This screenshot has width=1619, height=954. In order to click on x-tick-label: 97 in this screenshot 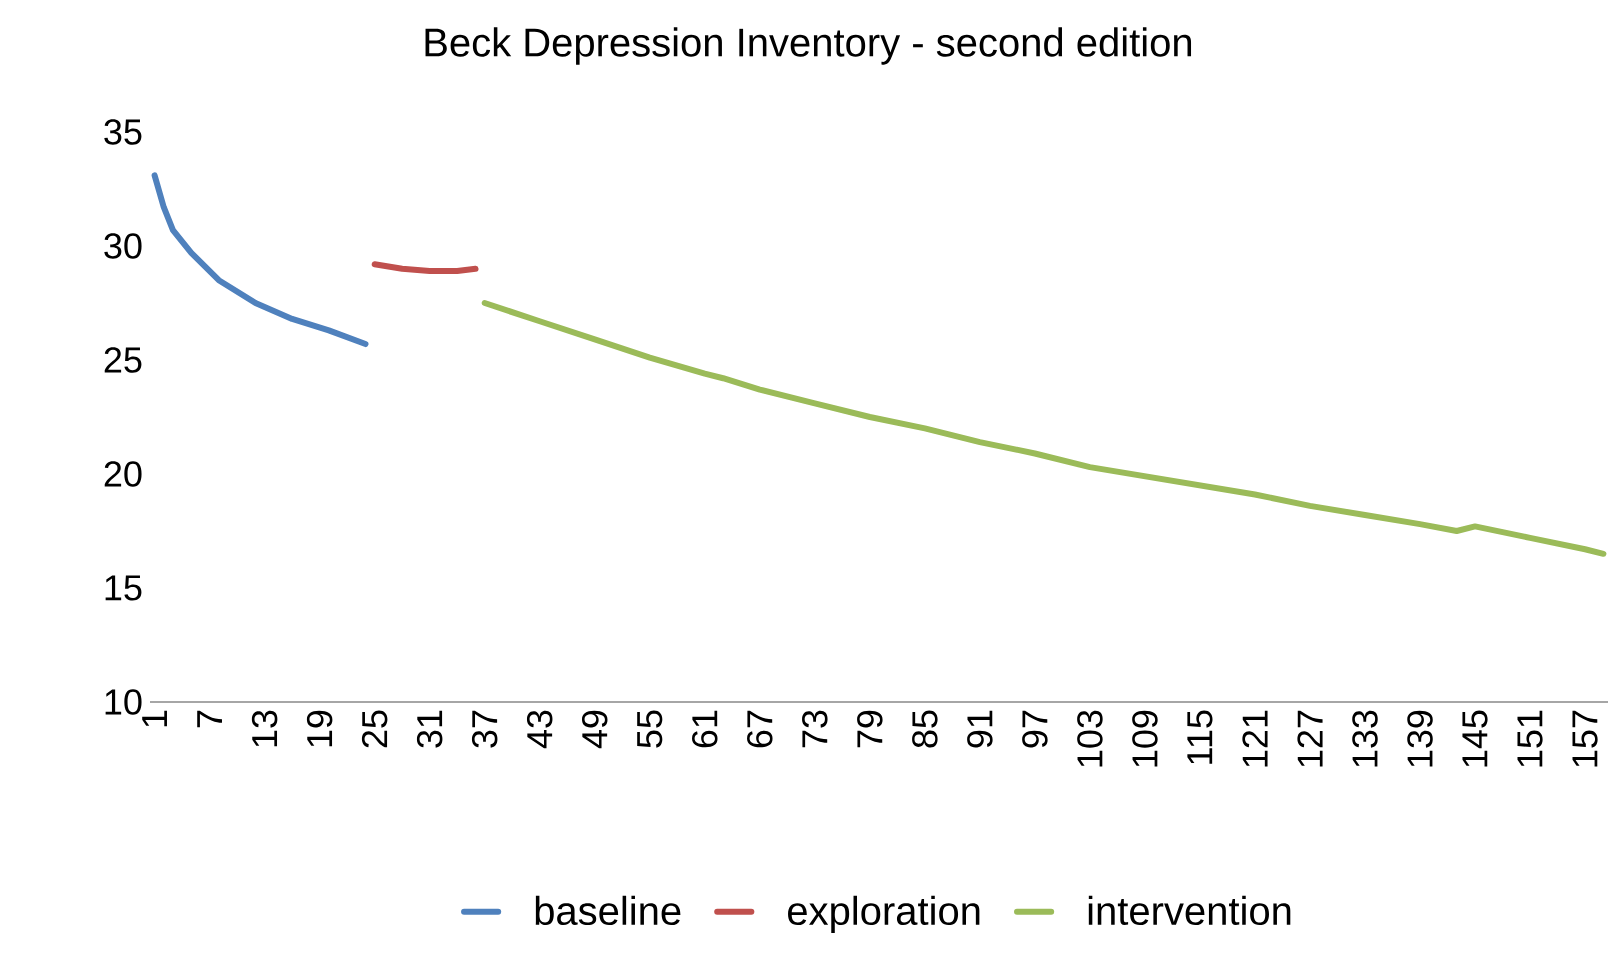, I will do `click(1035, 729)`.